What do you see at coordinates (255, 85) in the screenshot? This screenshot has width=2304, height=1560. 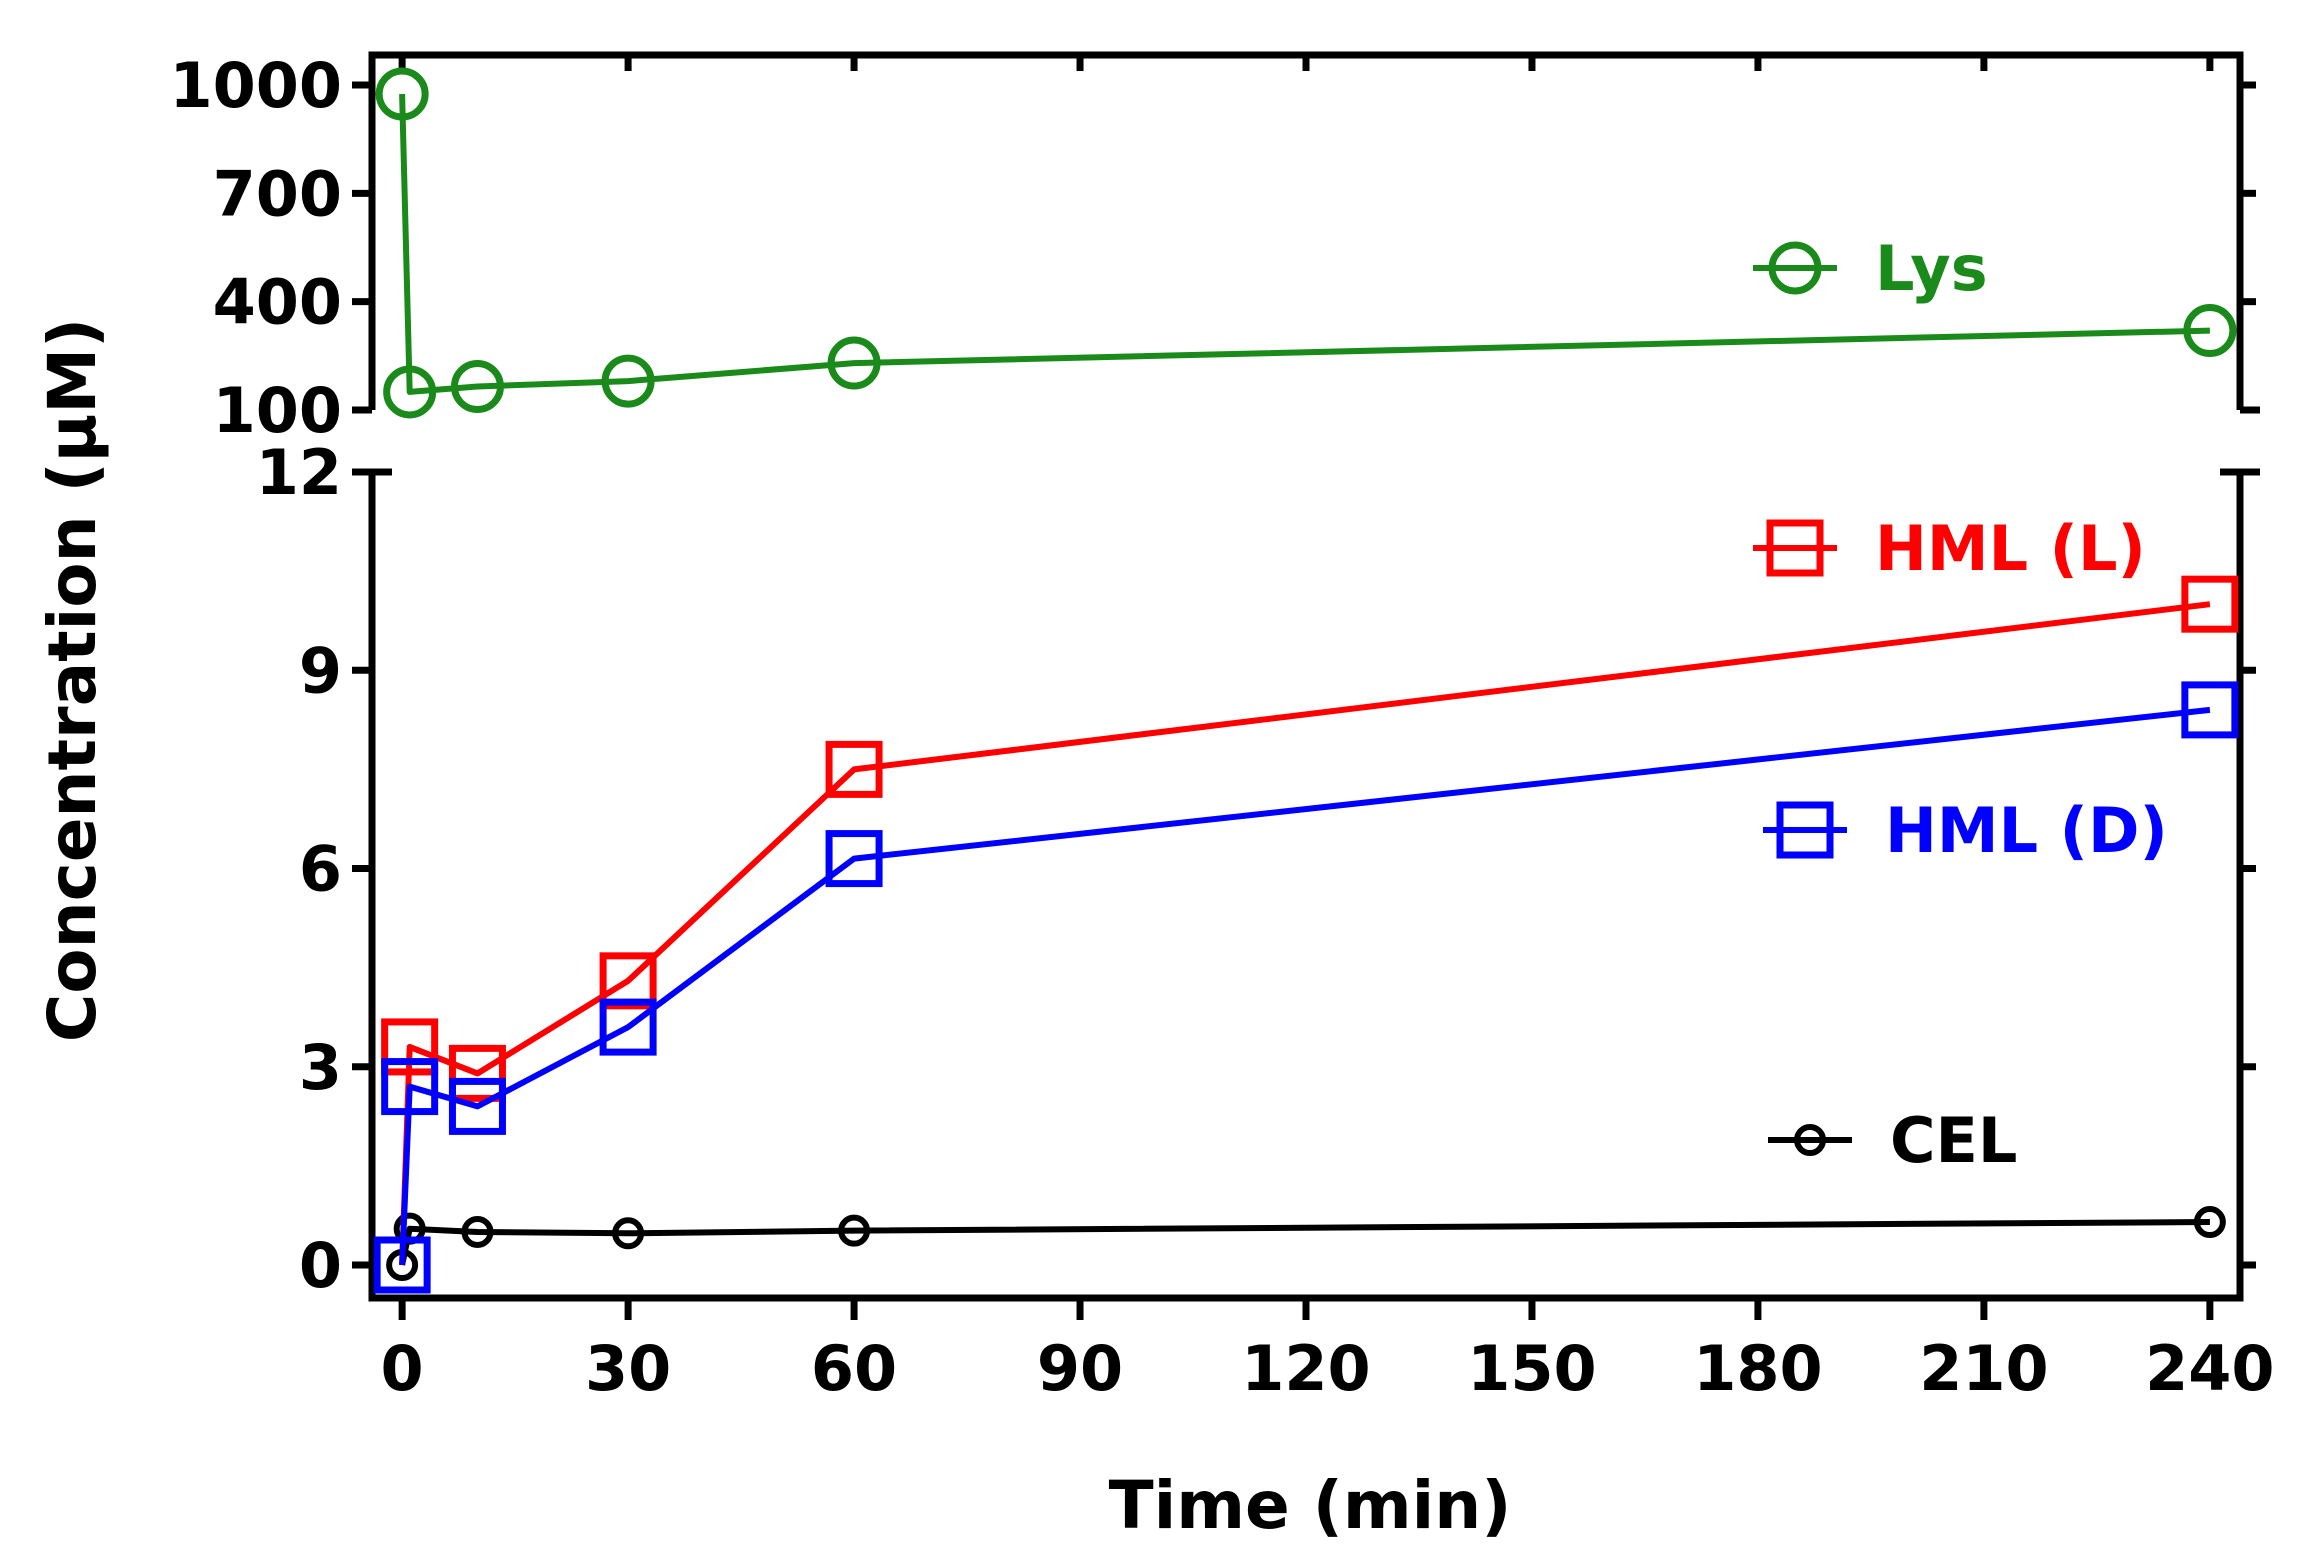 I see `y-tick-label-upper: 1000` at bounding box center [255, 85].